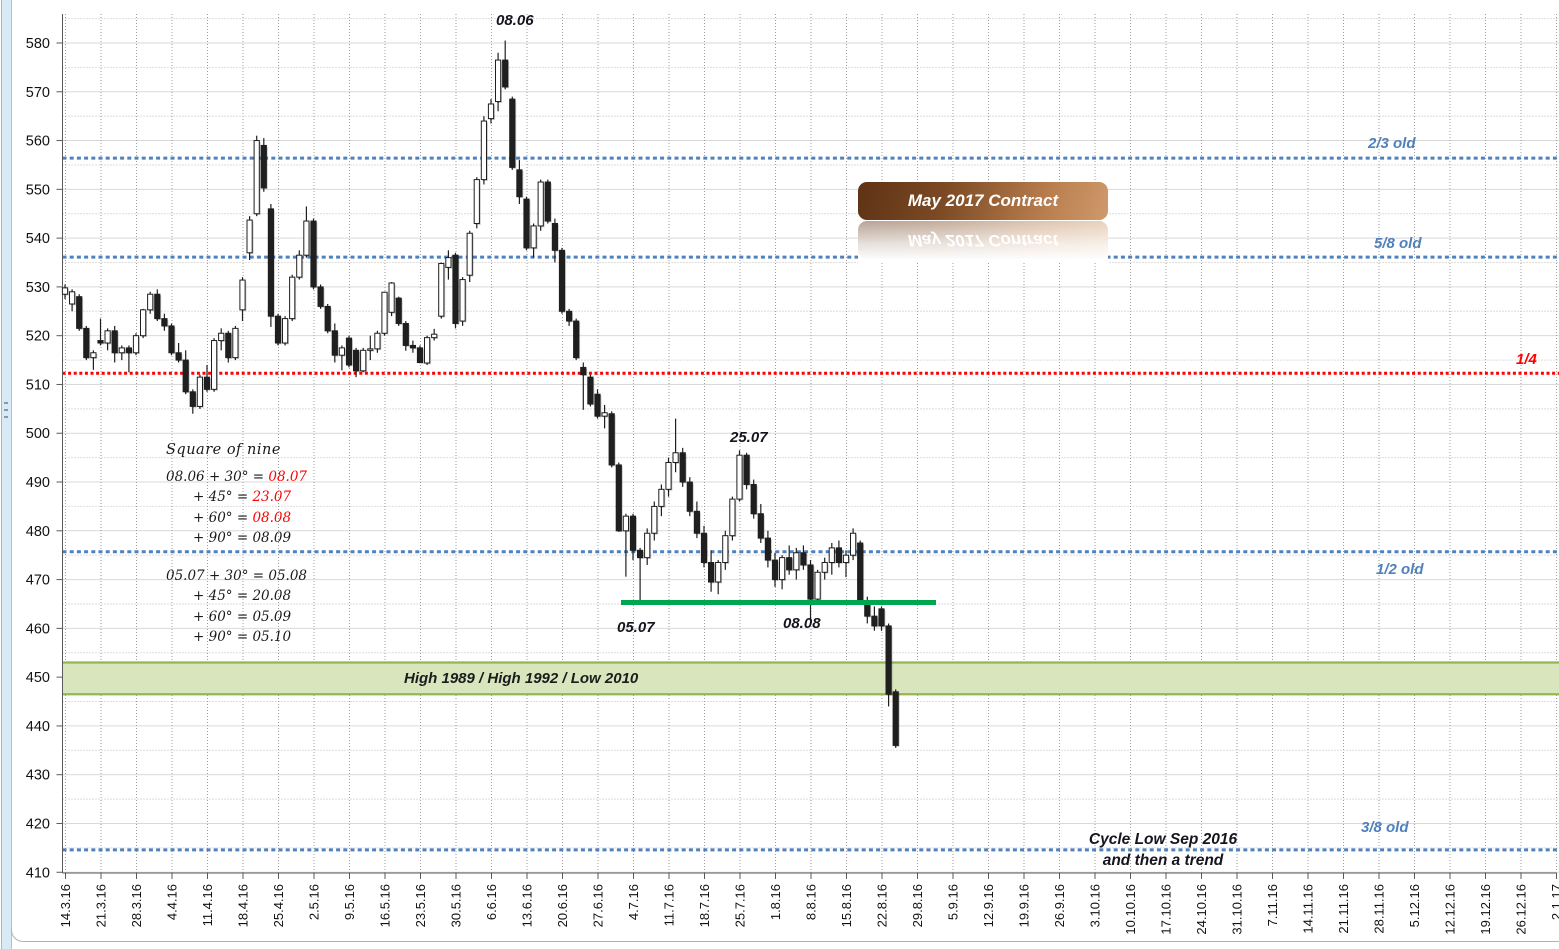 This screenshot has height=949, width=1559. What do you see at coordinates (456, 905) in the screenshot?
I see `svg-text: 30.5.16` at bounding box center [456, 905].